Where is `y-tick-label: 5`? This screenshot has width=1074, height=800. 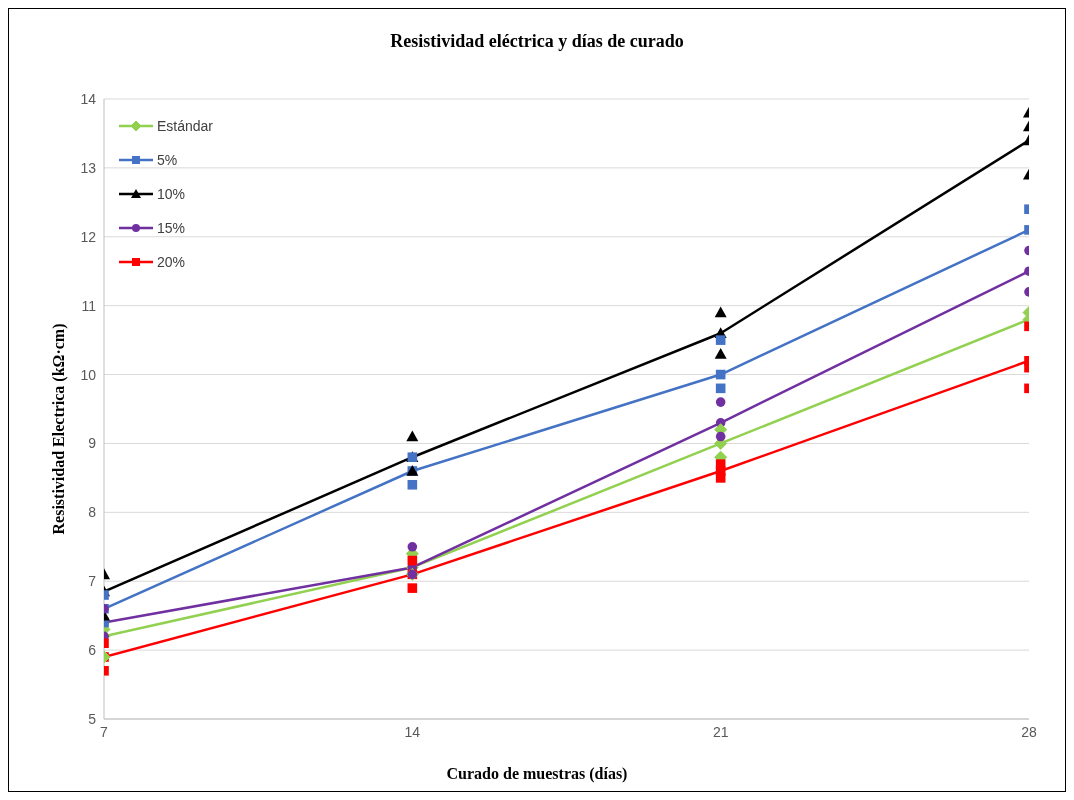
y-tick-label: 5 is located at coordinates (92, 718).